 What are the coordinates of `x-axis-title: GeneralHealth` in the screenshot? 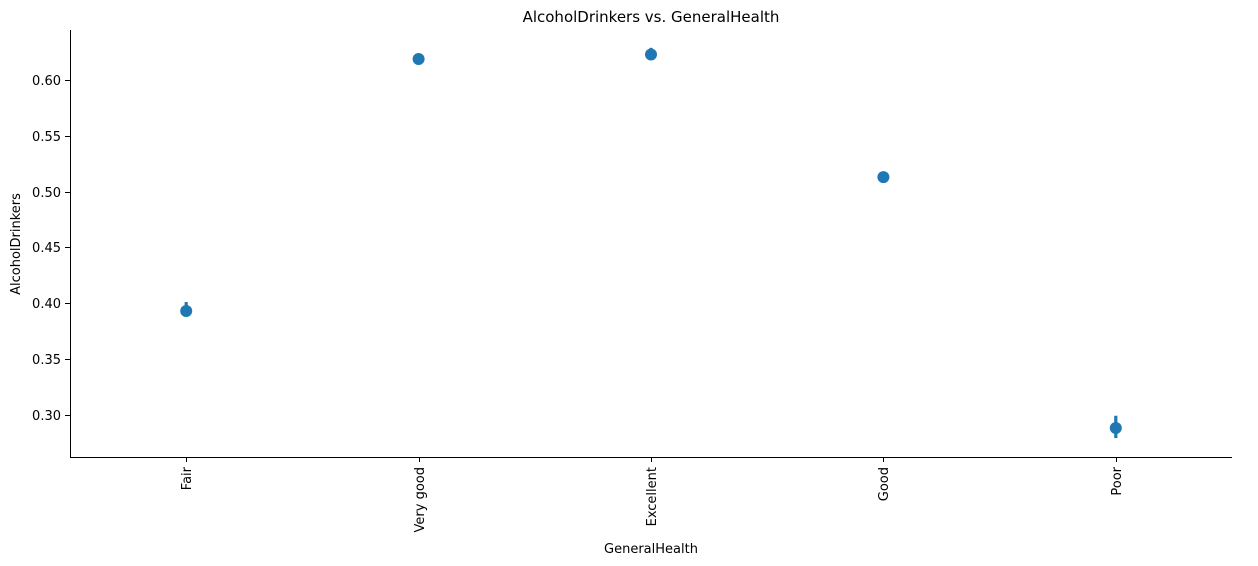 It's located at (651, 549).